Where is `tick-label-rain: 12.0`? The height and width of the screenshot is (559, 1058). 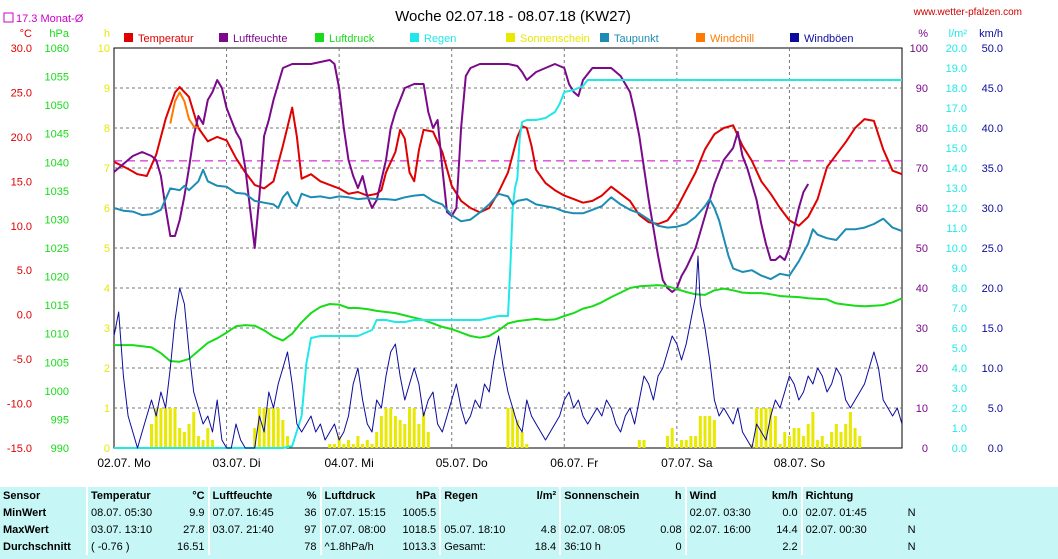 tick-label-rain: 12.0 is located at coordinates (956, 209).